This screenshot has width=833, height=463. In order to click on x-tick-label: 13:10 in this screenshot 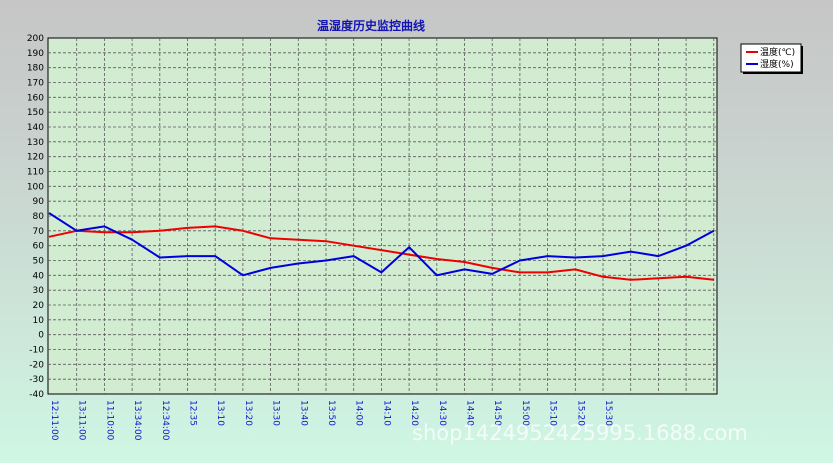, I will do `click(220, 413)`.